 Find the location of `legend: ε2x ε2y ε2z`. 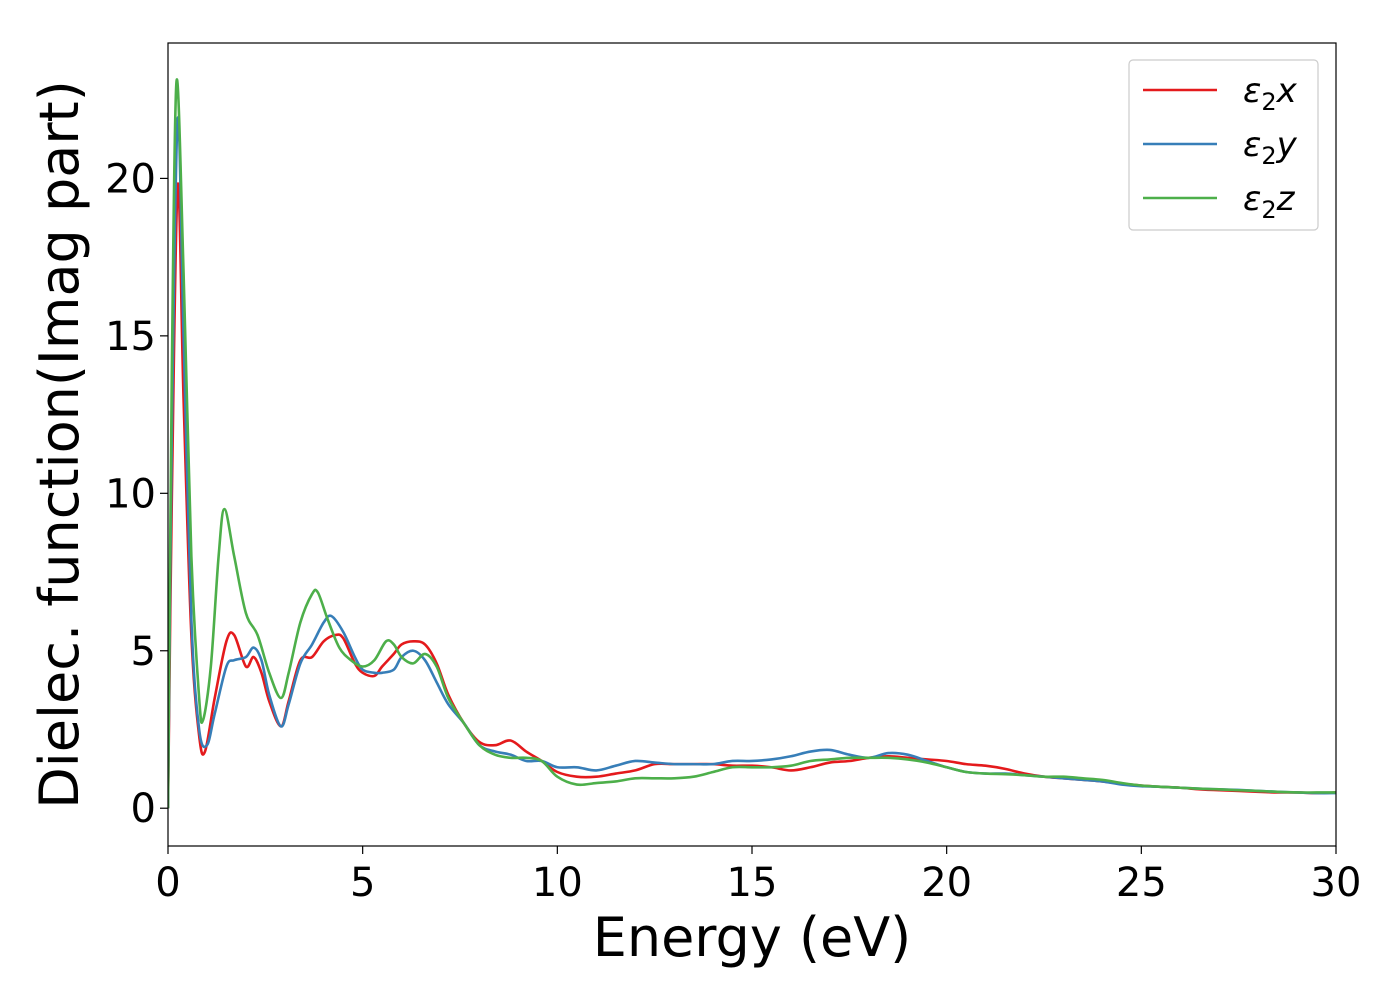

legend: ε2x ε2y ε2z is located at coordinates (1223, 145).